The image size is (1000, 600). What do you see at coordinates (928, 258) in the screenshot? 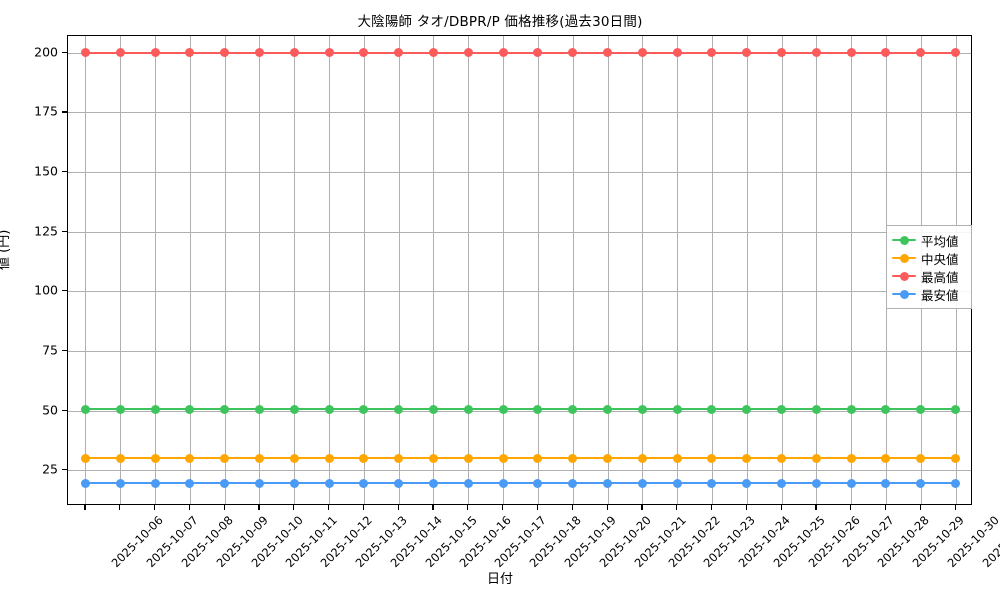
I see `legend-item: 中央値` at bounding box center [928, 258].